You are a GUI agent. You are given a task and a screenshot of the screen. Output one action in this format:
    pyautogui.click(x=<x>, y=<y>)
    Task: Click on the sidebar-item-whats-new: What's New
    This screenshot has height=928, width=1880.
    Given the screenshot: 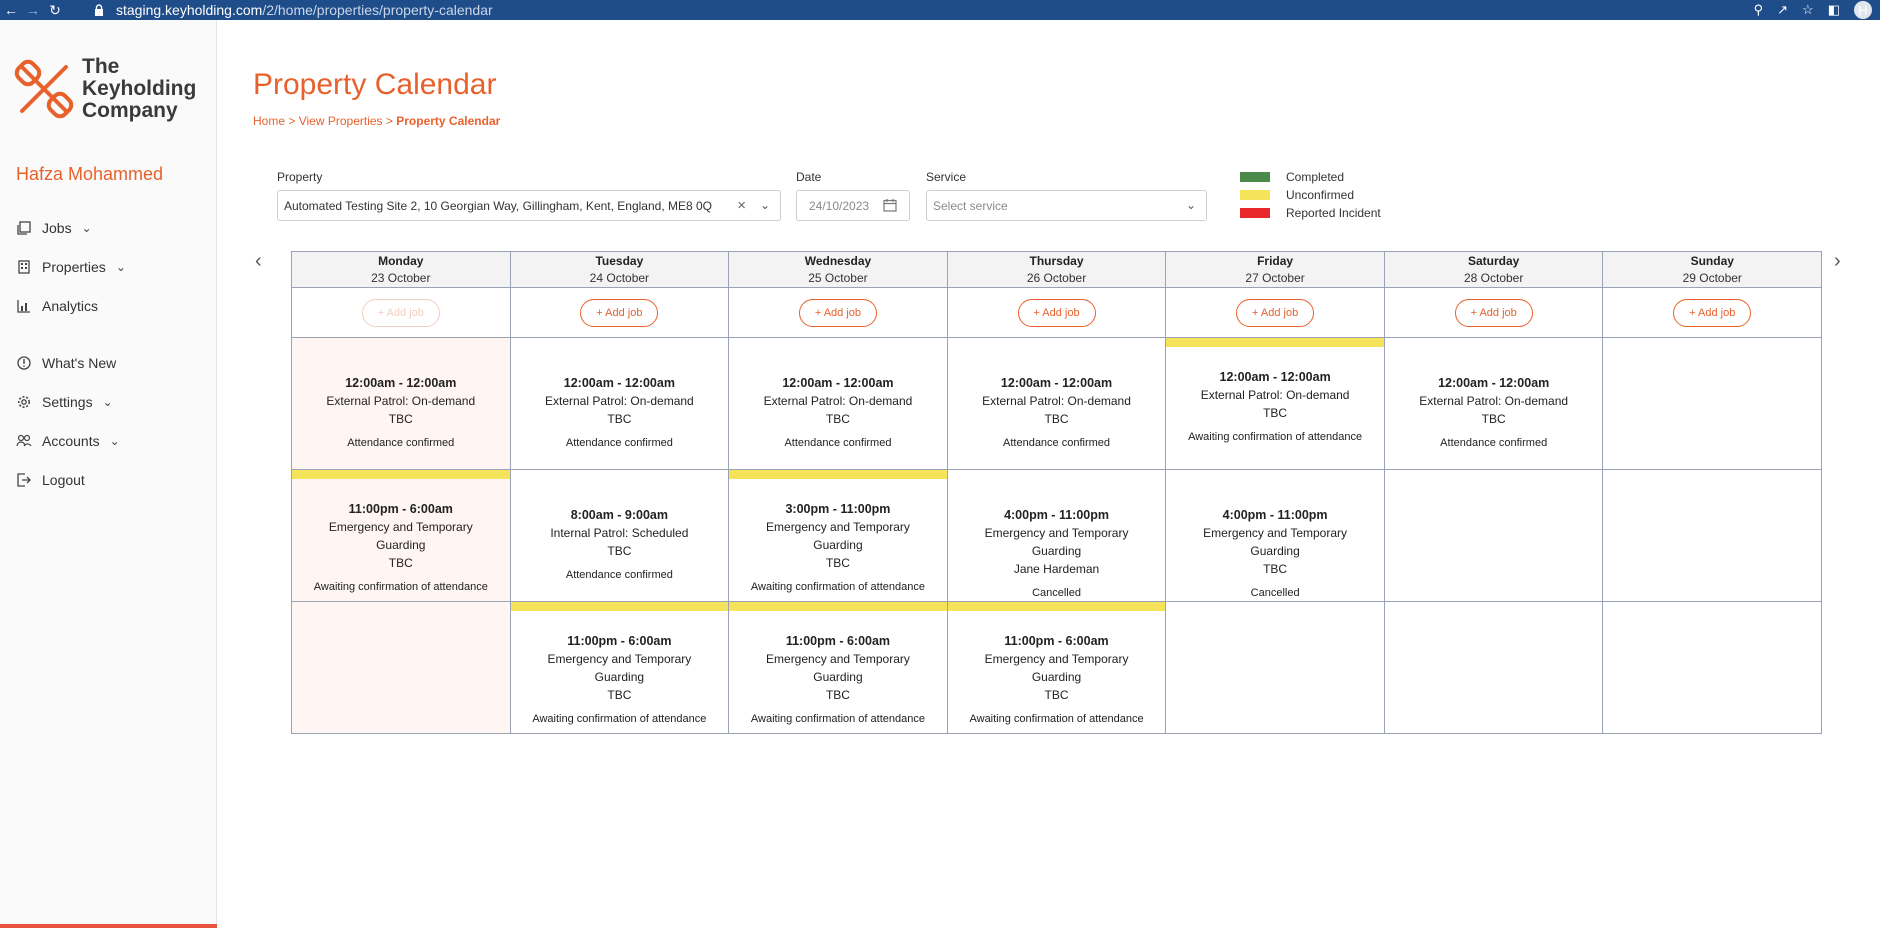 What is the action you would take?
    pyautogui.click(x=71, y=362)
    